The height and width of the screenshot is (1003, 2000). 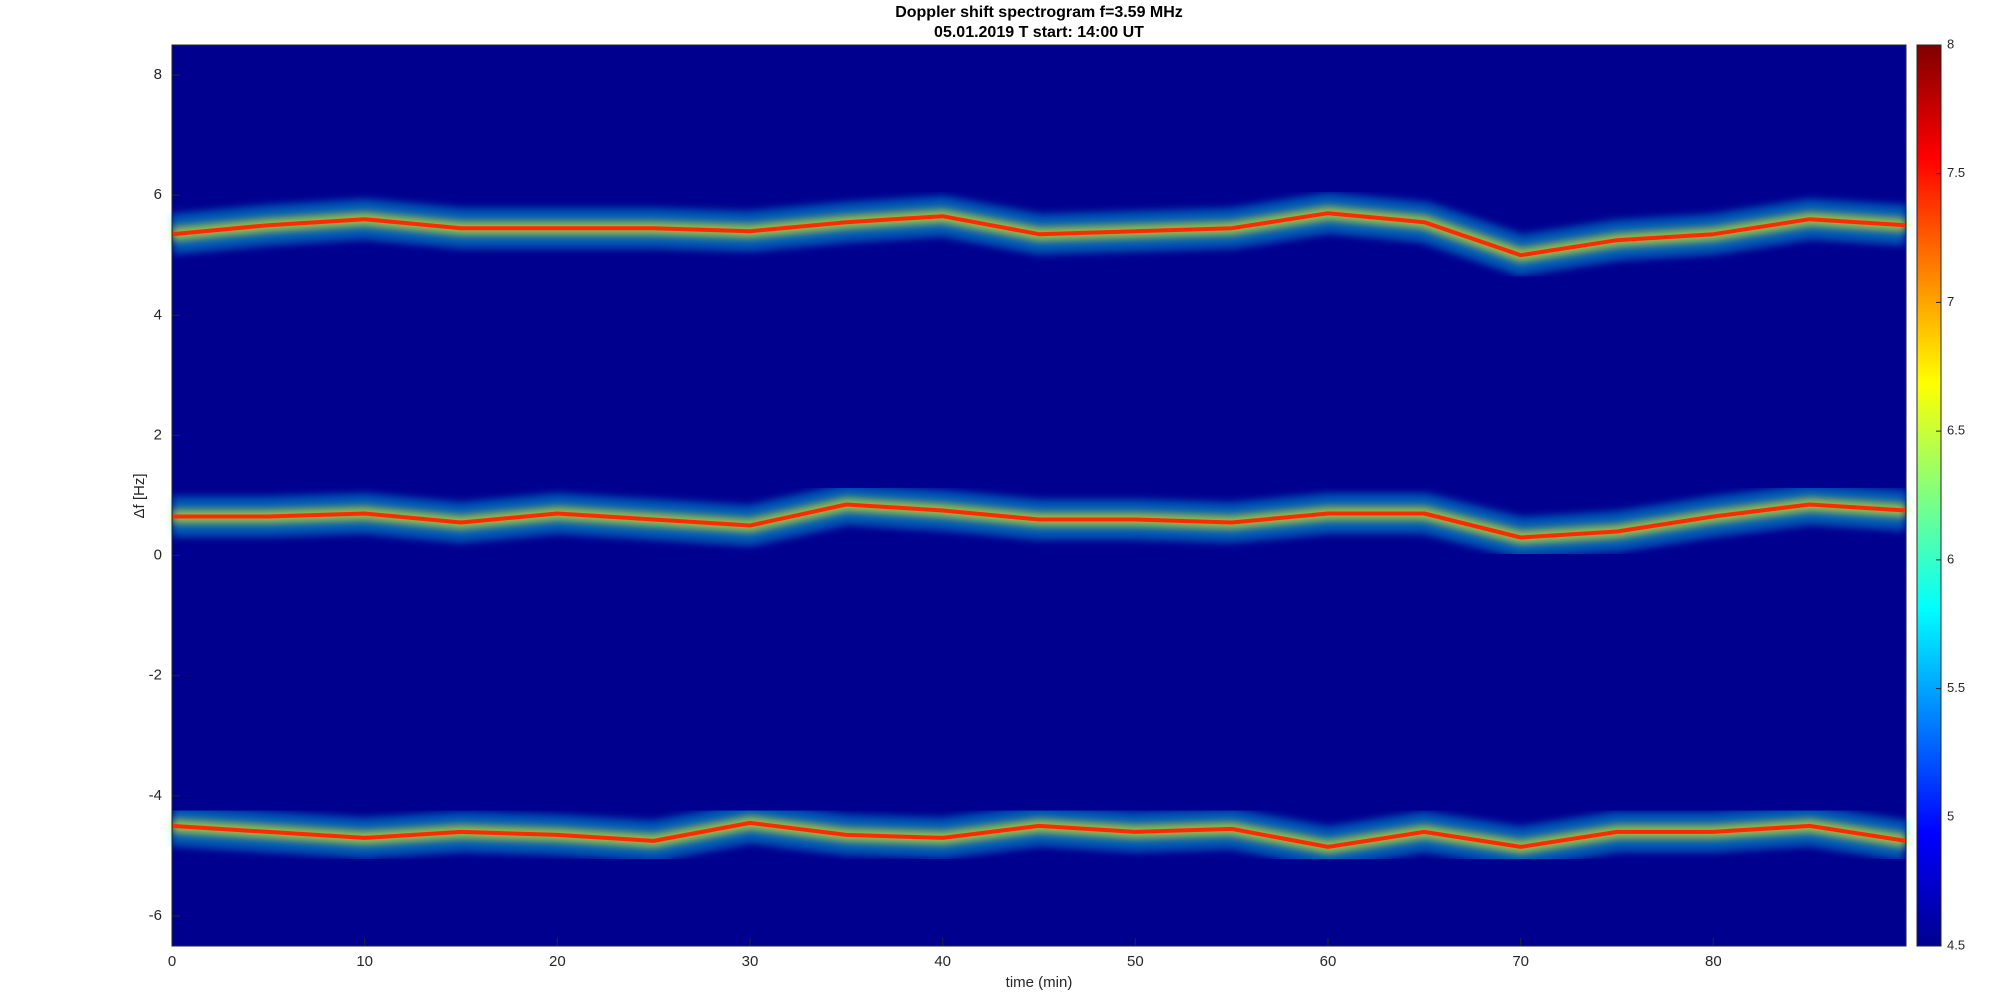 What do you see at coordinates (1039, 982) in the screenshot?
I see `x-axis-label: time (min)` at bounding box center [1039, 982].